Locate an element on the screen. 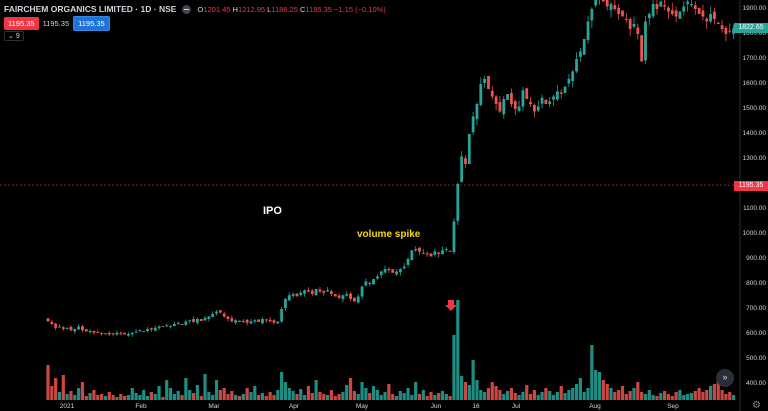  time-tick: 16 is located at coordinates (476, 406).